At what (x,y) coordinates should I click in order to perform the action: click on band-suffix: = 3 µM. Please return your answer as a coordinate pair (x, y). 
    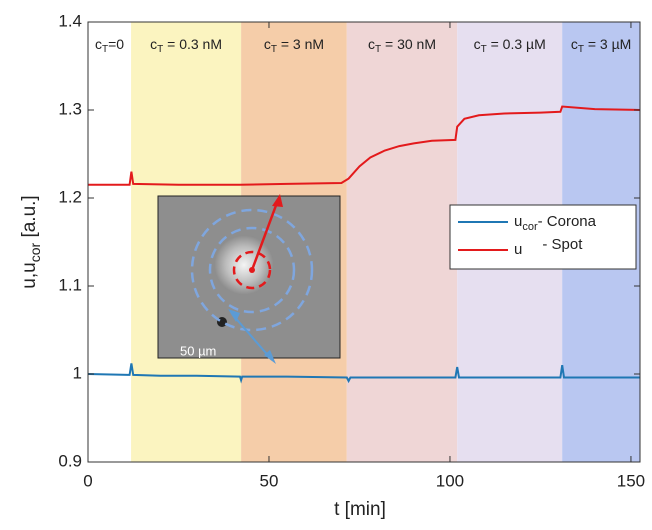
    Looking at the image, I should click on (607, 44).